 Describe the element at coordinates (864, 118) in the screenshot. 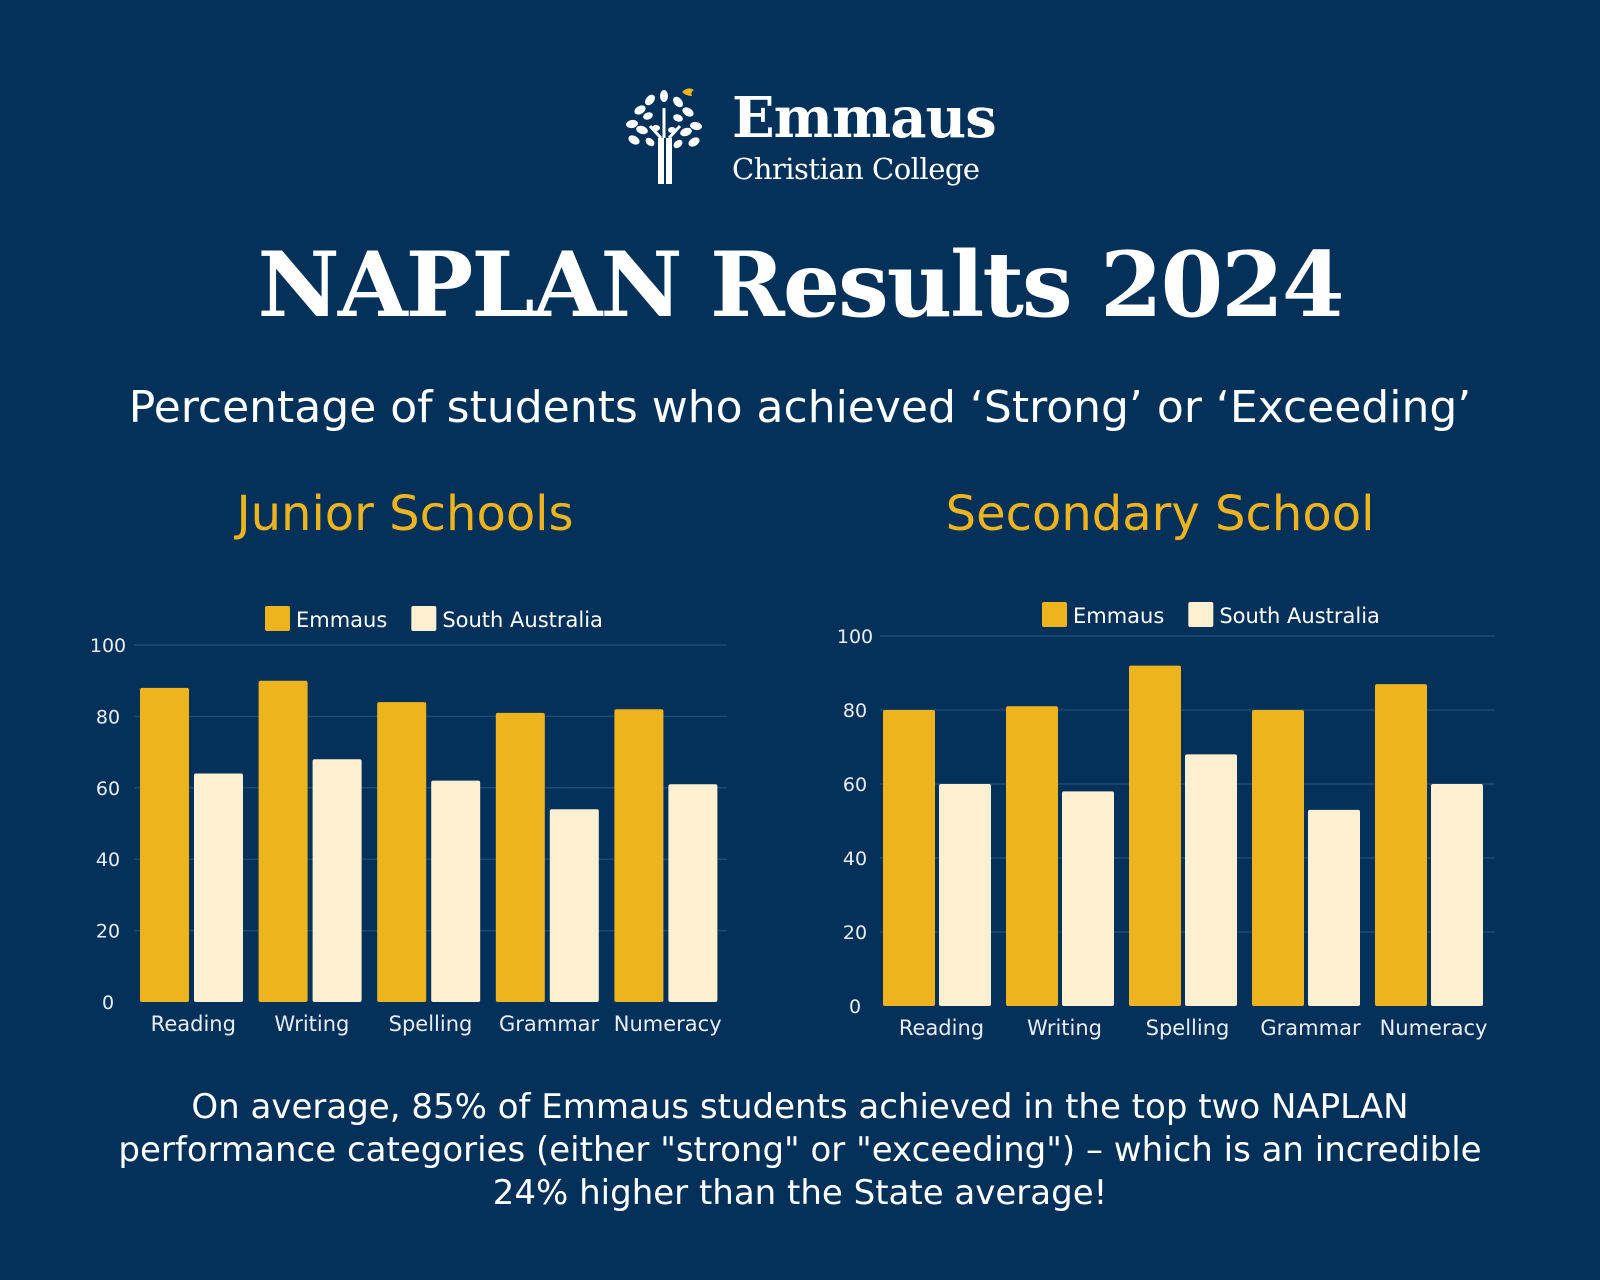

I see `logo-name: Emmaus` at that location.